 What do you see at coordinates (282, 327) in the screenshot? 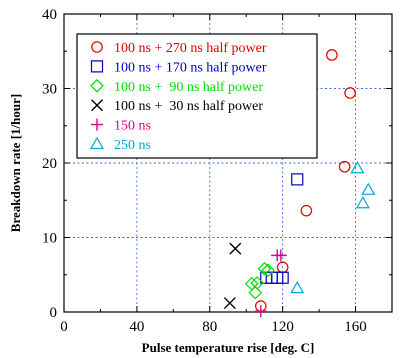
I see `x-tick-label: 120` at bounding box center [282, 327].